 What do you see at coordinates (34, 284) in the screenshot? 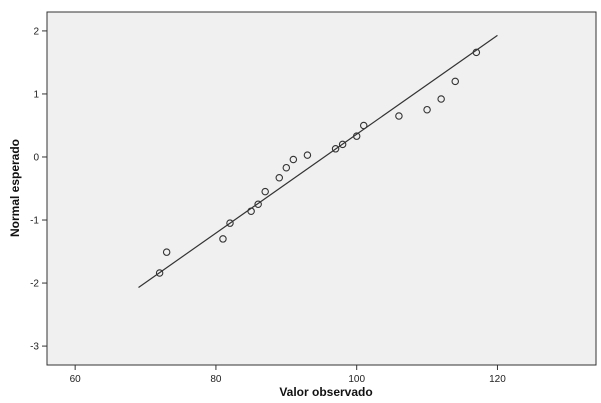
I see `y-tick-label: -2` at bounding box center [34, 284].